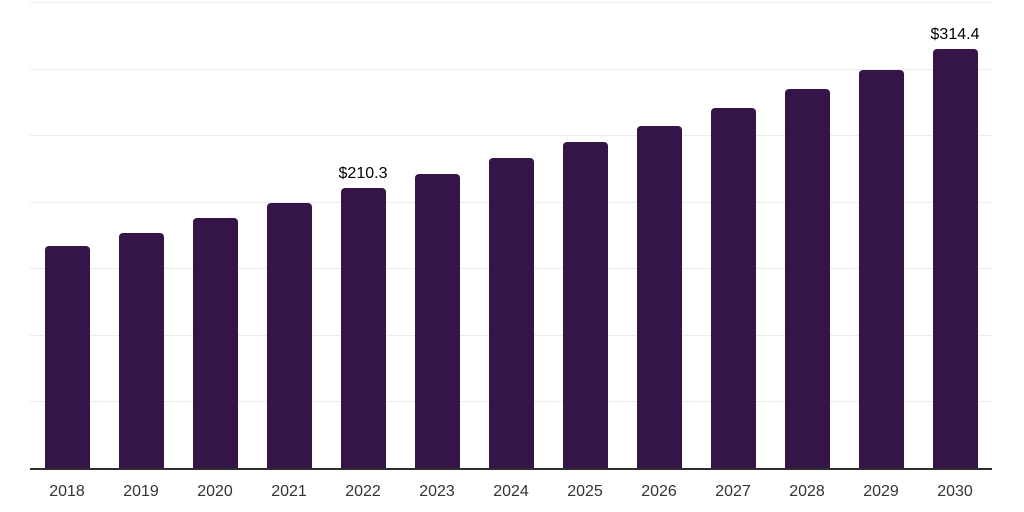 The image size is (1024, 512). I want to click on x-axis-label-2030: 2030, so click(955, 491).